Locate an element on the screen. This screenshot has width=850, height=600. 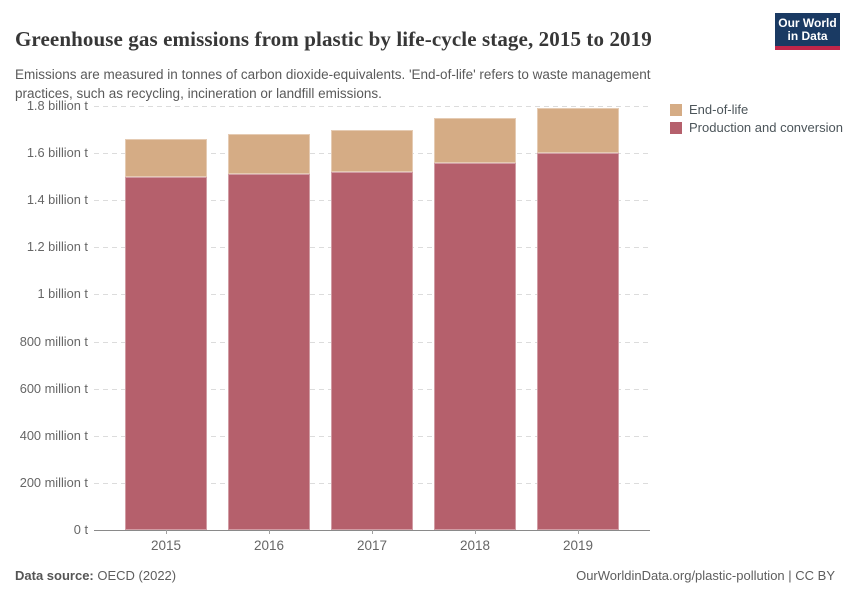
bar-segment-production-and-conversion-2015 is located at coordinates (166, 353).